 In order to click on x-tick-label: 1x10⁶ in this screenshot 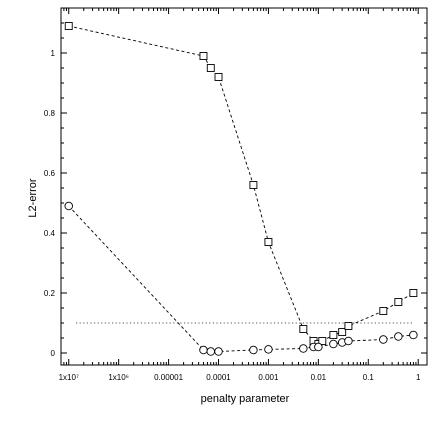, I will do `click(118, 377)`.